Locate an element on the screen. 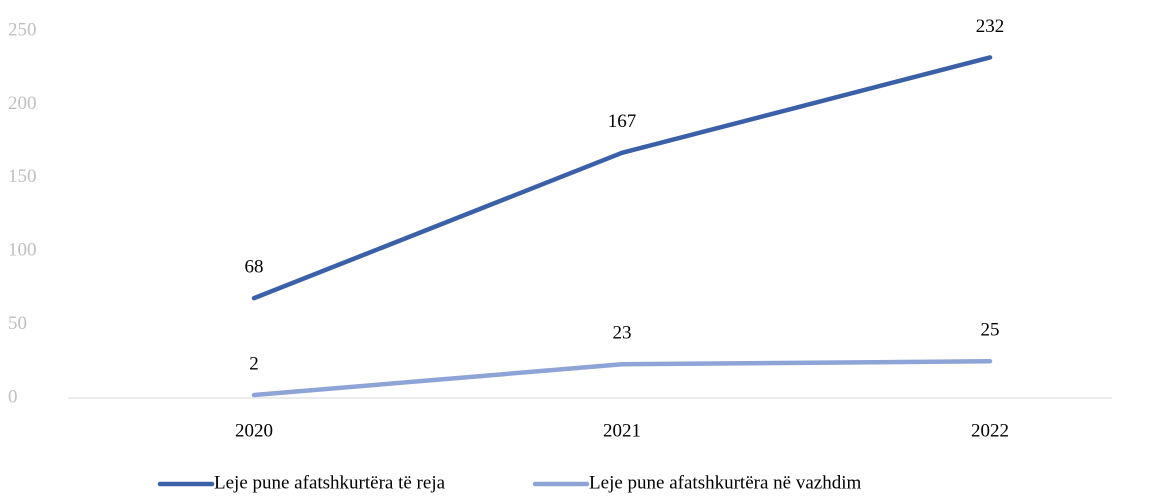 The image size is (1160, 496). x-tick-label: 2020 is located at coordinates (254, 430).